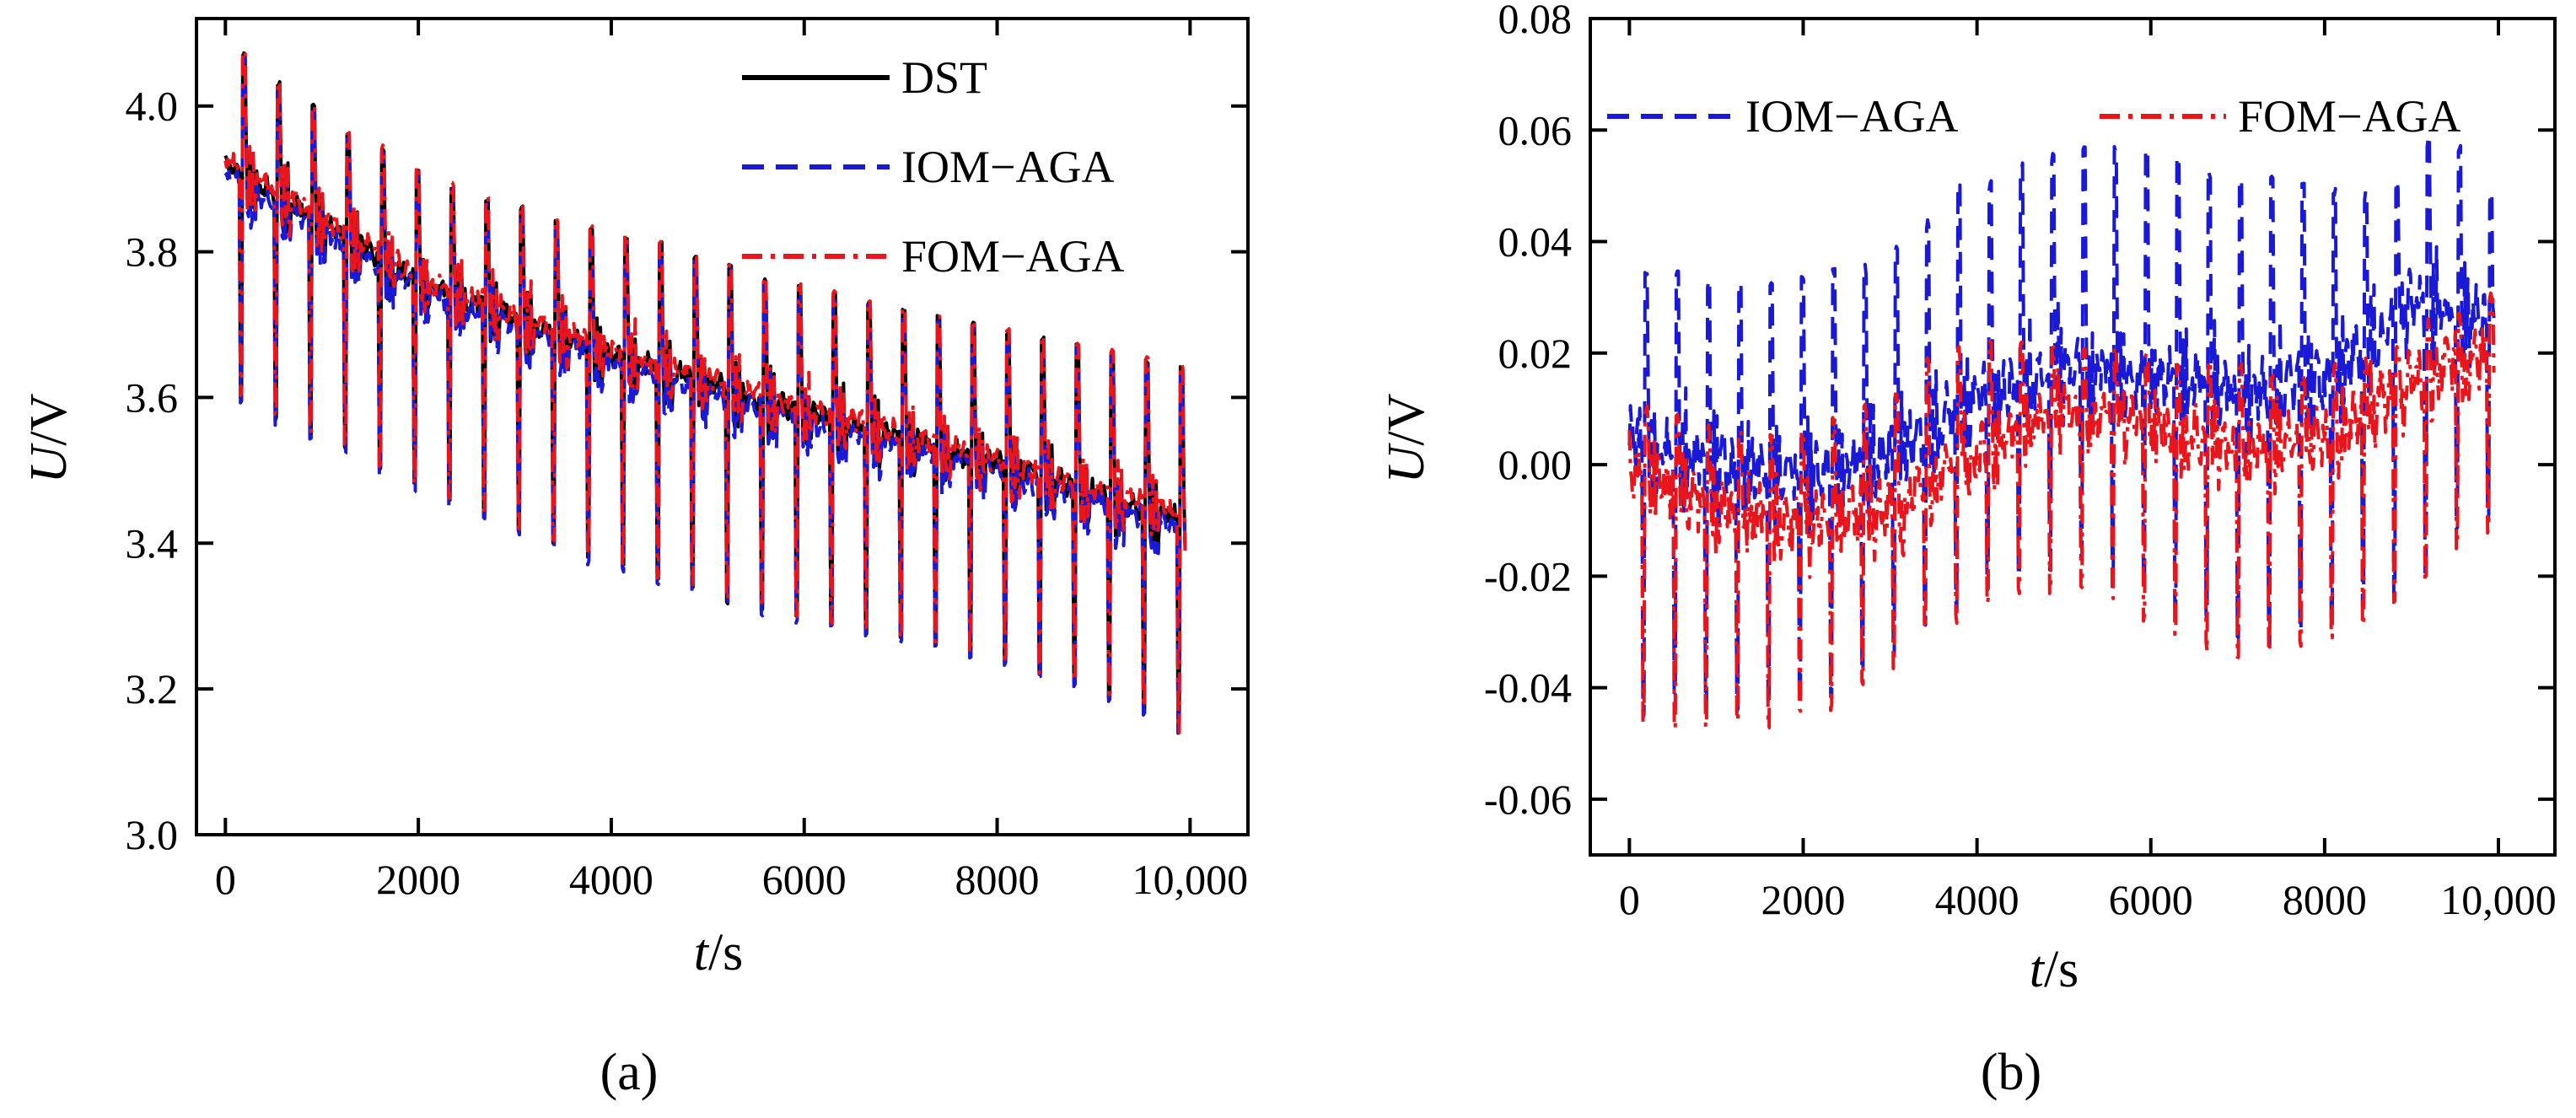 This screenshot has width=2576, height=1118. Describe the element at coordinates (2054, 970) in the screenshot. I see `panel-b-x-axis-label: t/s` at that location.